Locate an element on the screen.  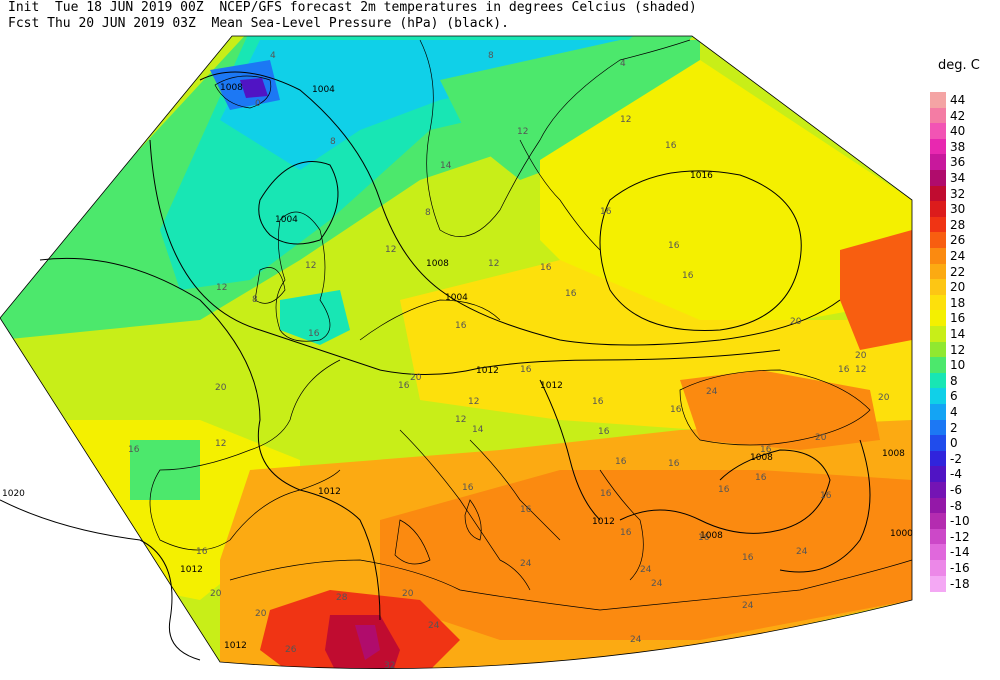
legend-value: 36 is located at coordinates (958, 162).